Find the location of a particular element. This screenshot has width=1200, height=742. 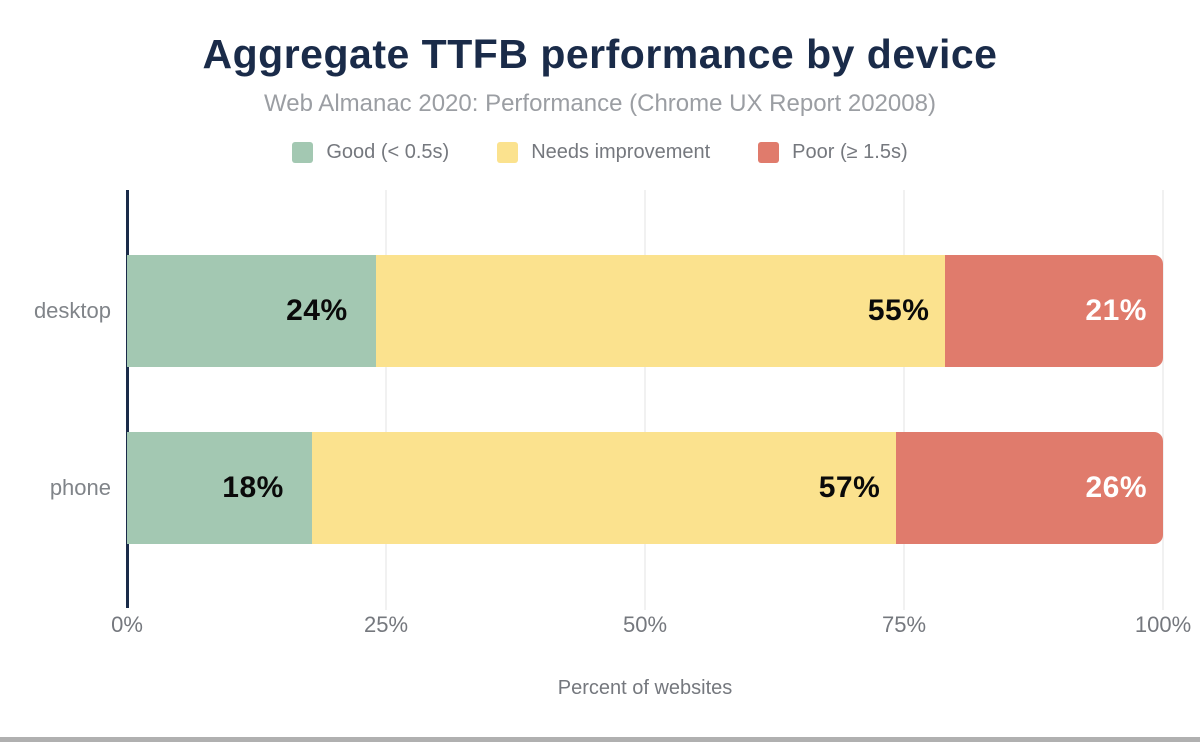

category-label-phone: phone is located at coordinates (80, 487).